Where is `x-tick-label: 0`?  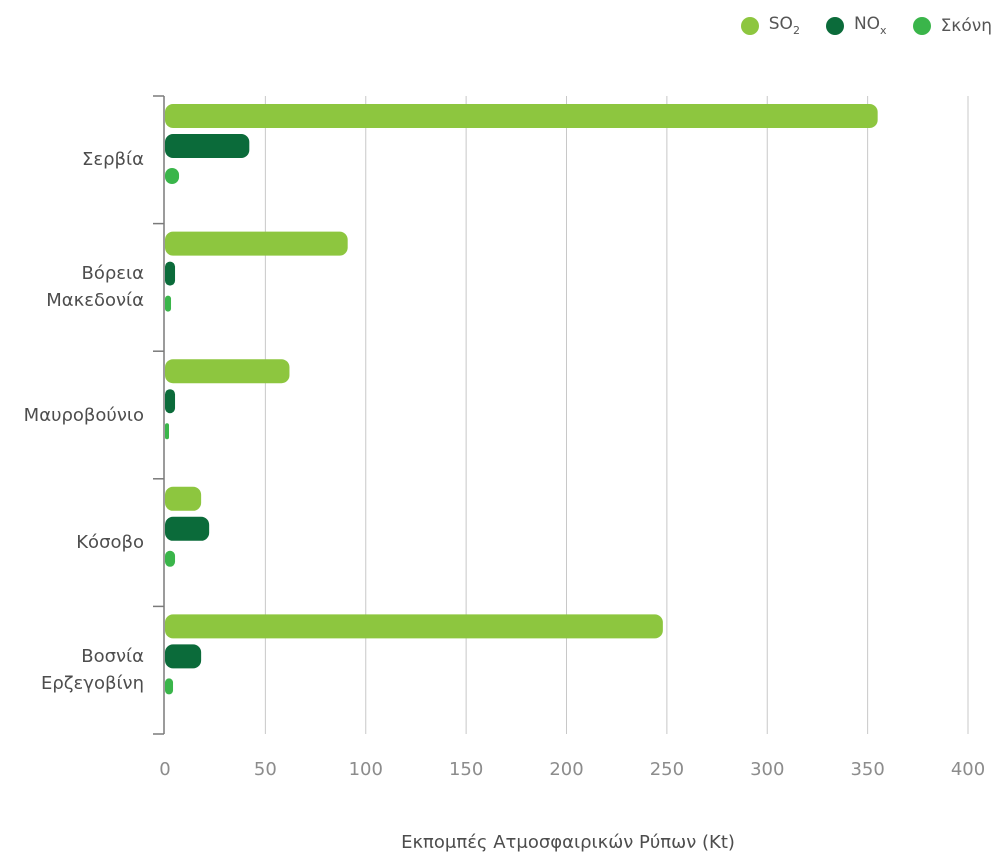 x-tick-label: 0 is located at coordinates (165, 769).